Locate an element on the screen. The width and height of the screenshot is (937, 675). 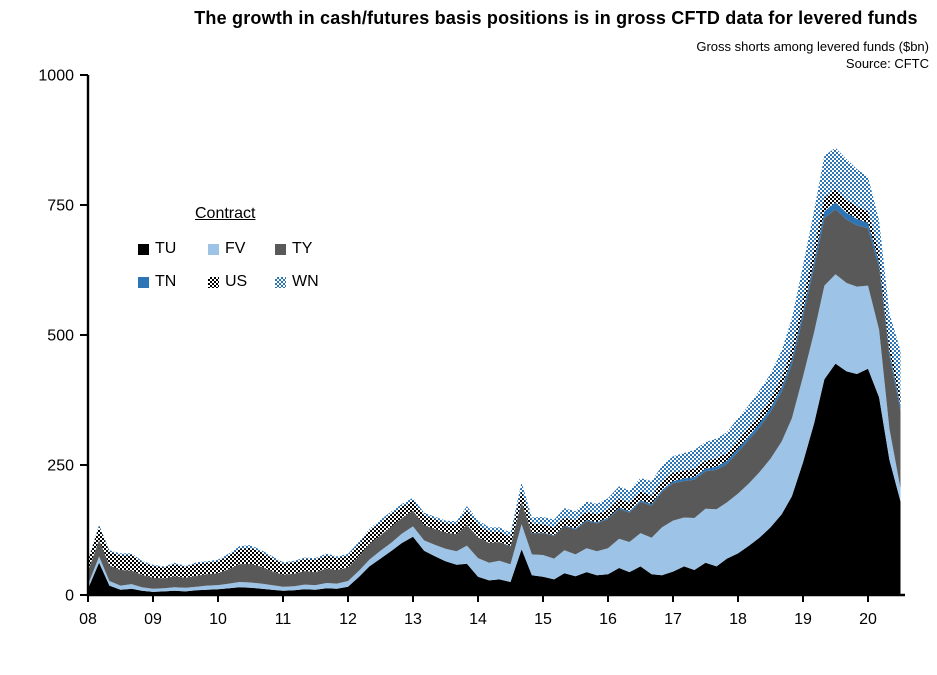
y-tick-label-1000: 1000 is located at coordinates (56, 76).